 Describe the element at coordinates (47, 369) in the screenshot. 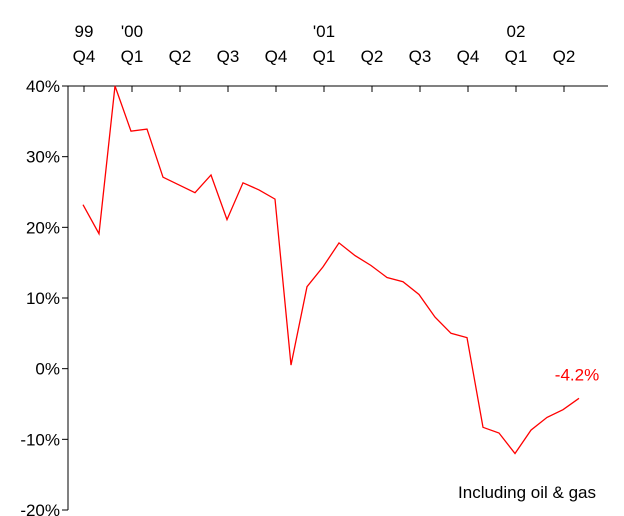

I see `y-tick-label: 0%` at that location.